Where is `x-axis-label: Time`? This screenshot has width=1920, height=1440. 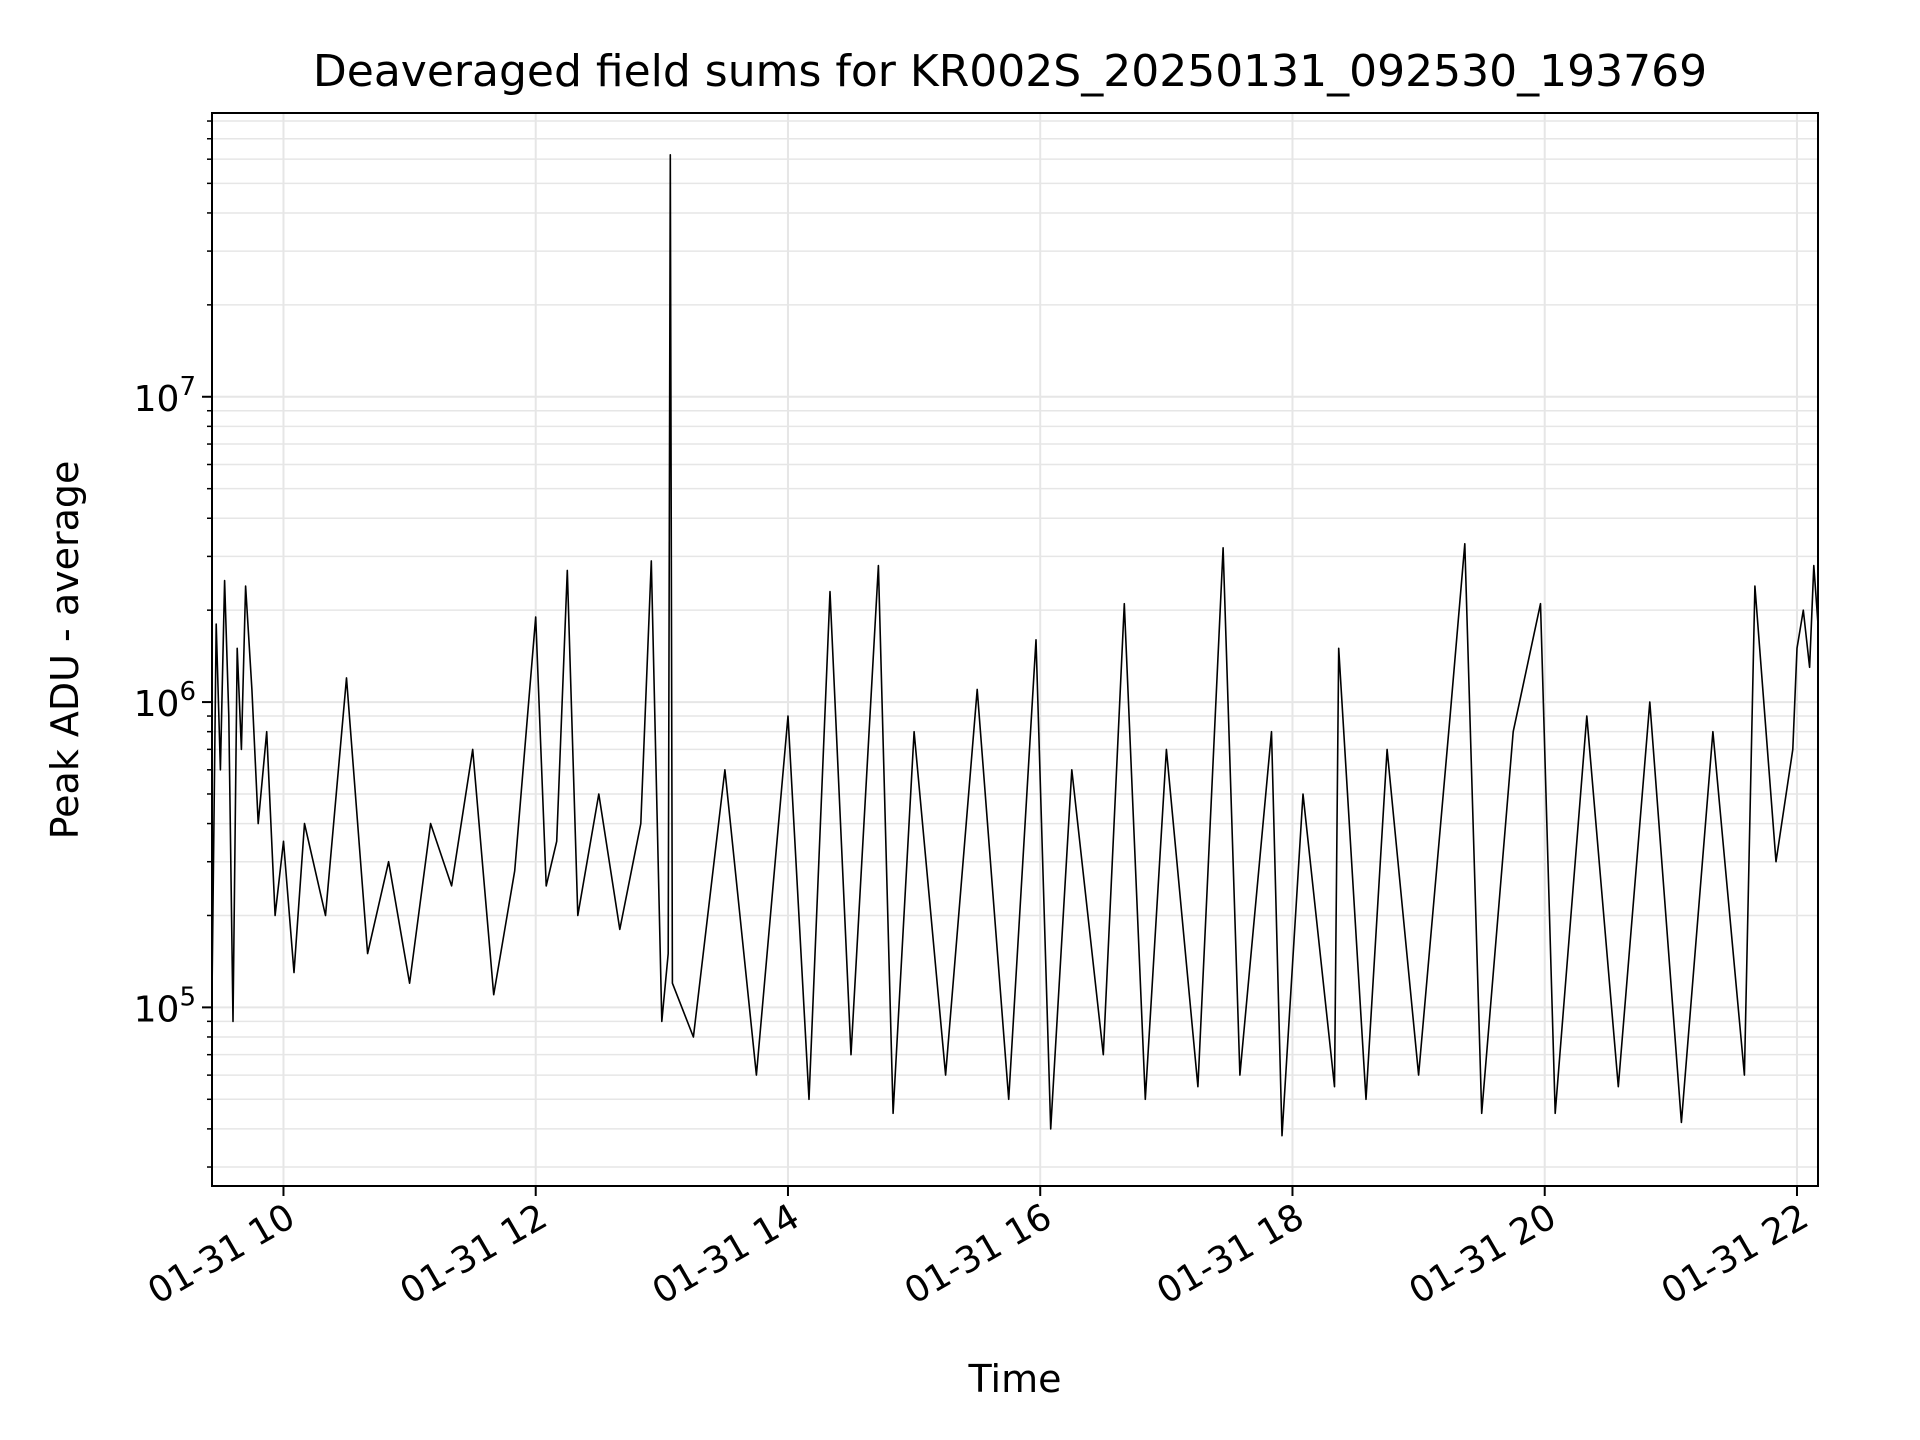 x-axis-label: Time is located at coordinates (1015, 1379).